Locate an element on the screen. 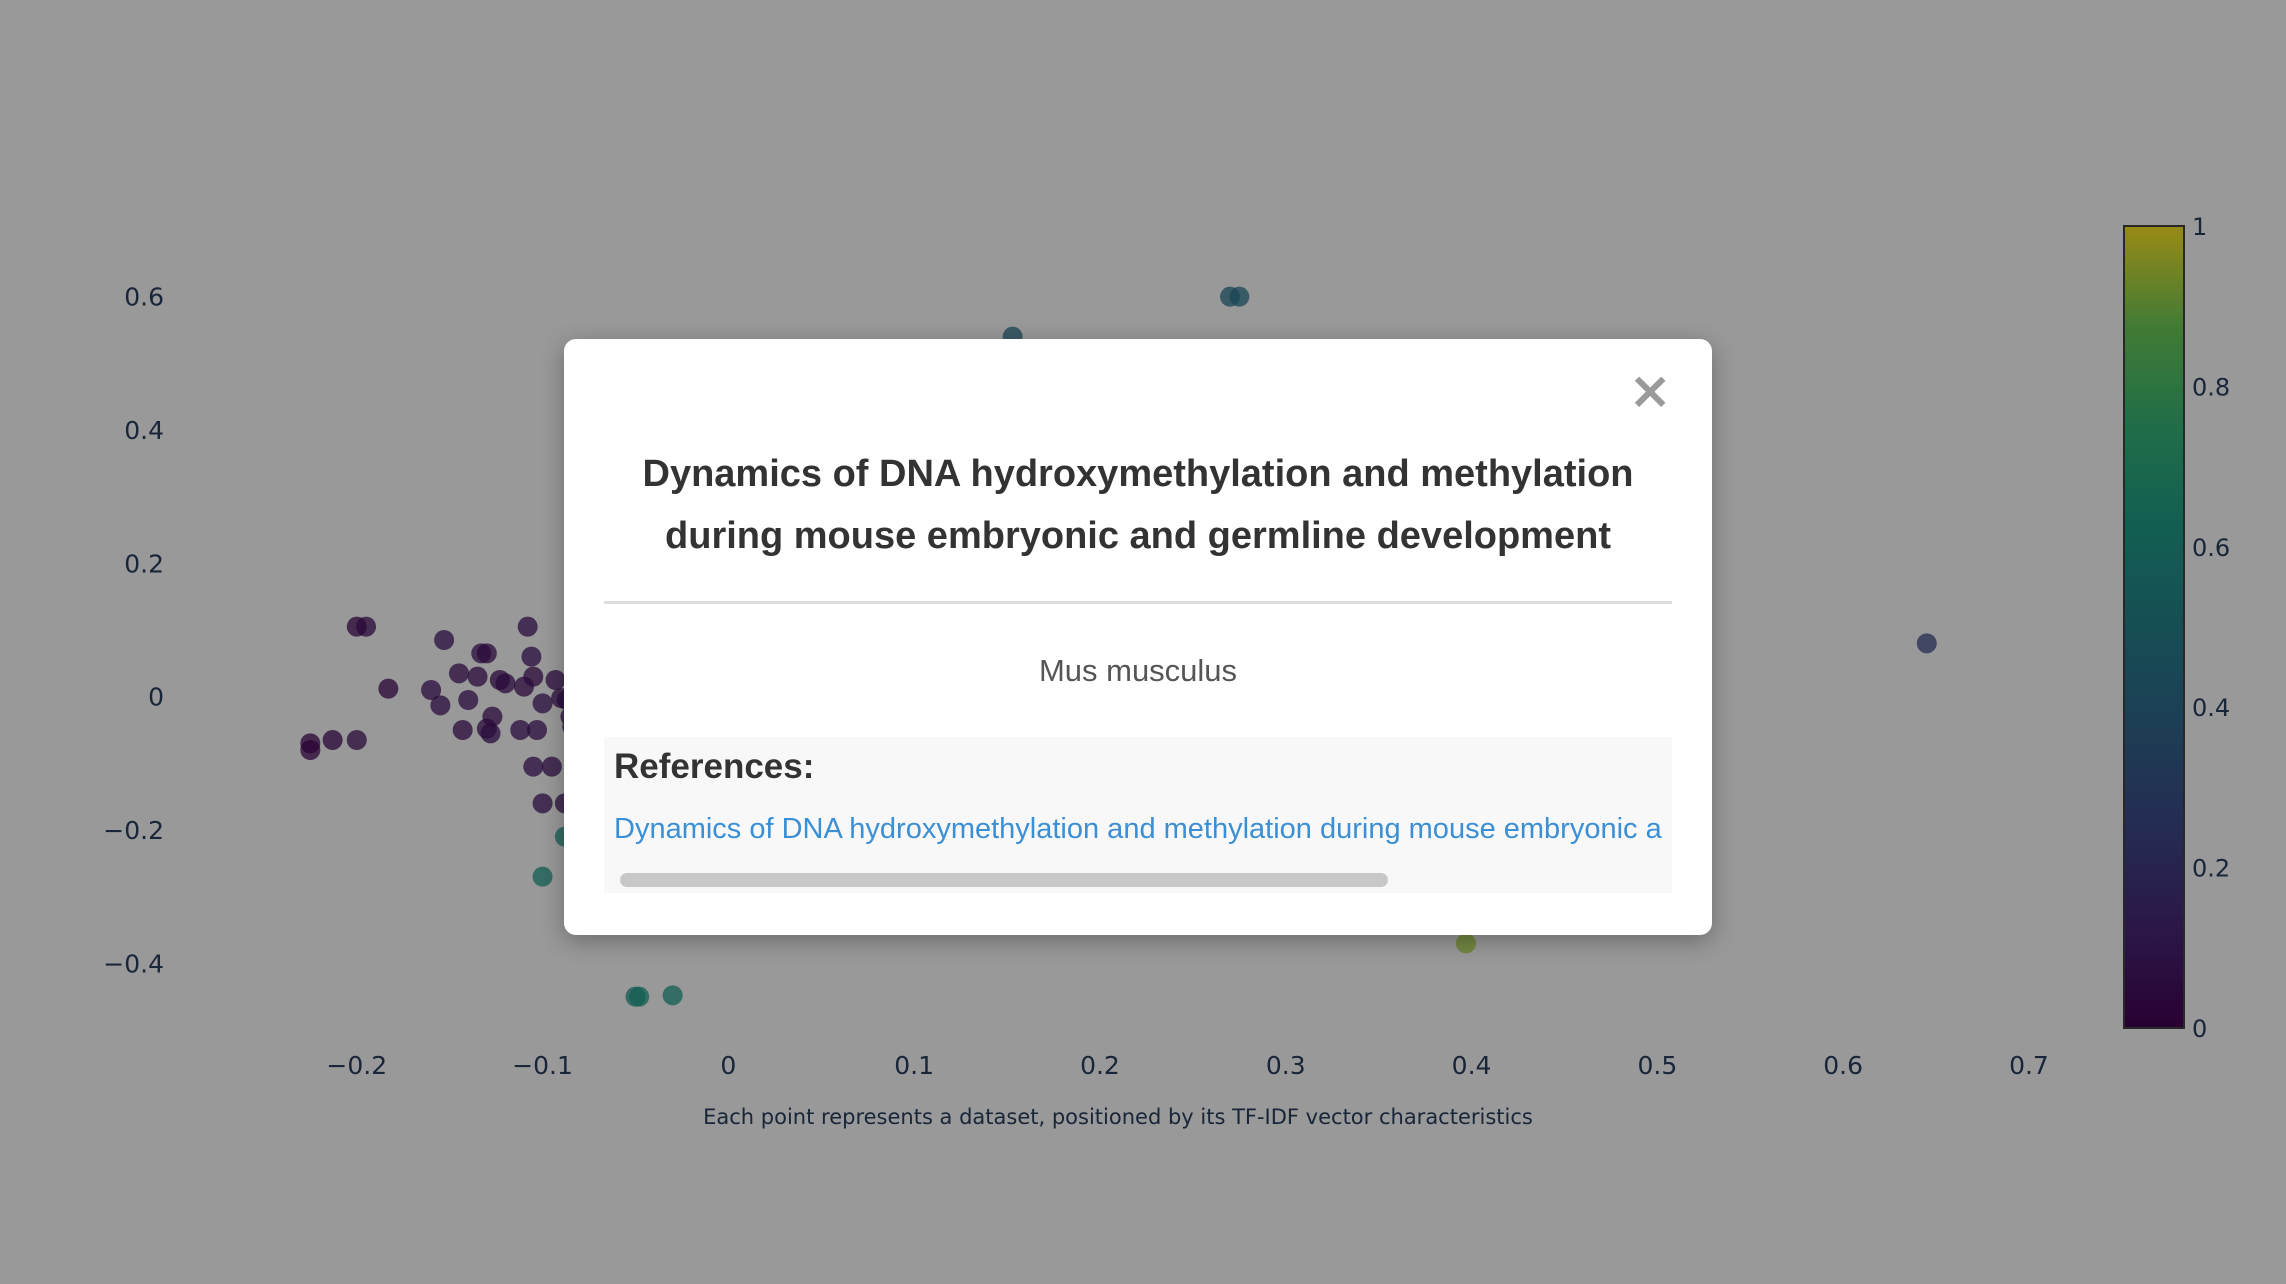 The image size is (2286, 1284). colorbar-tick-label: 0.4 is located at coordinates (2211, 708).